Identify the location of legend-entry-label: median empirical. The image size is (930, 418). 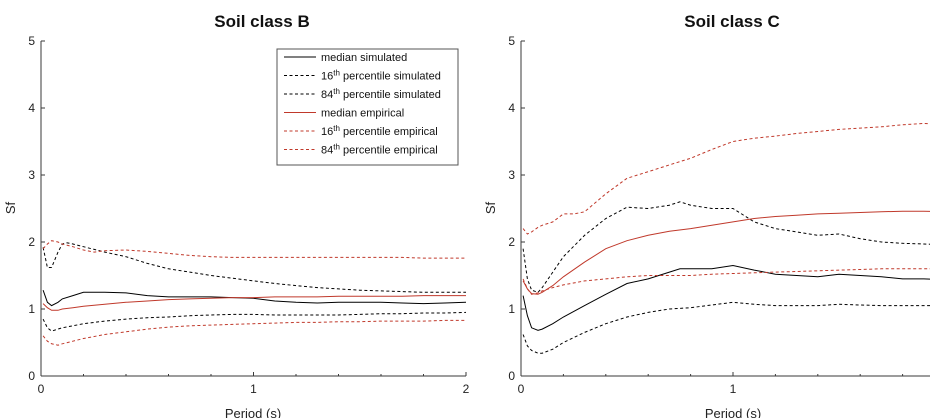
(362, 114).